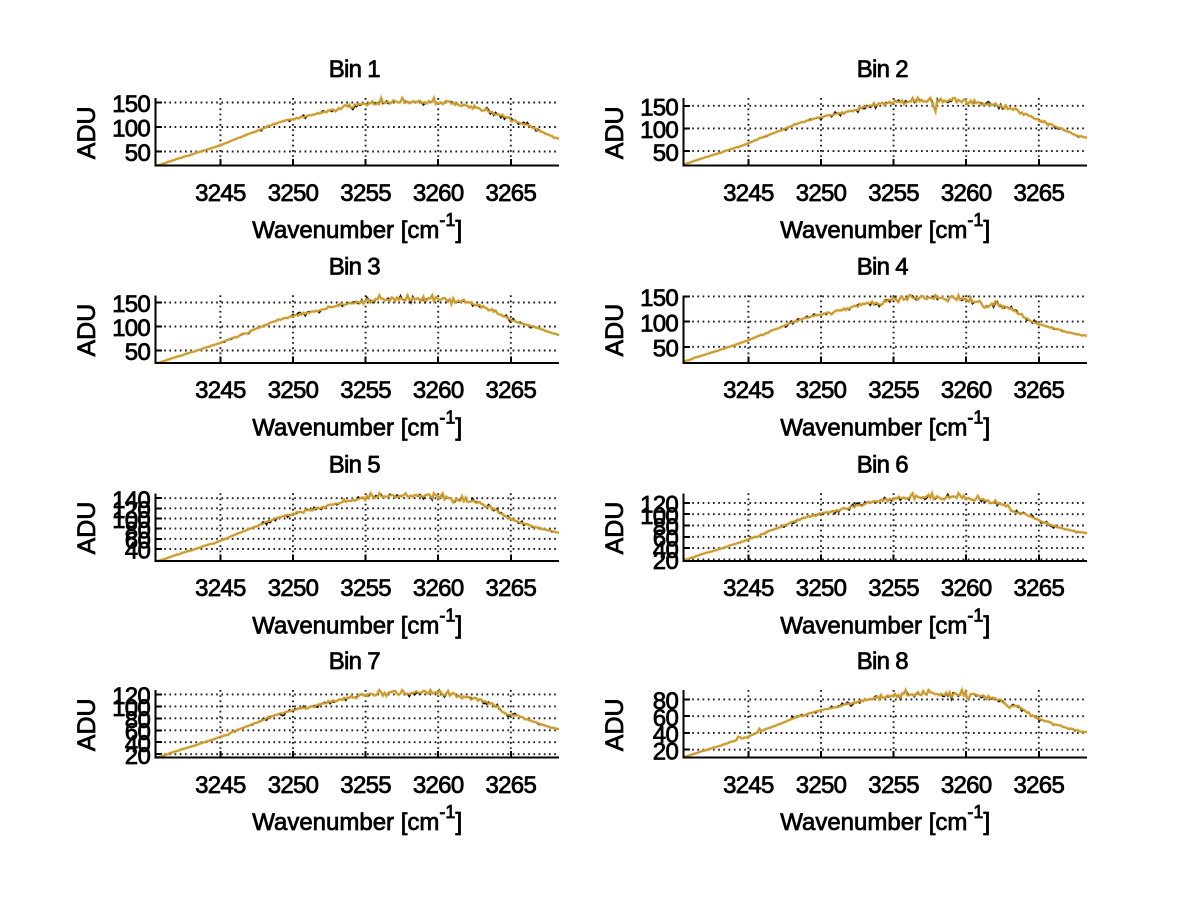 Image resolution: width=1200 pixels, height=906 pixels. What do you see at coordinates (883, 661) in the screenshot?
I see `svg-text: Bin 8` at bounding box center [883, 661].